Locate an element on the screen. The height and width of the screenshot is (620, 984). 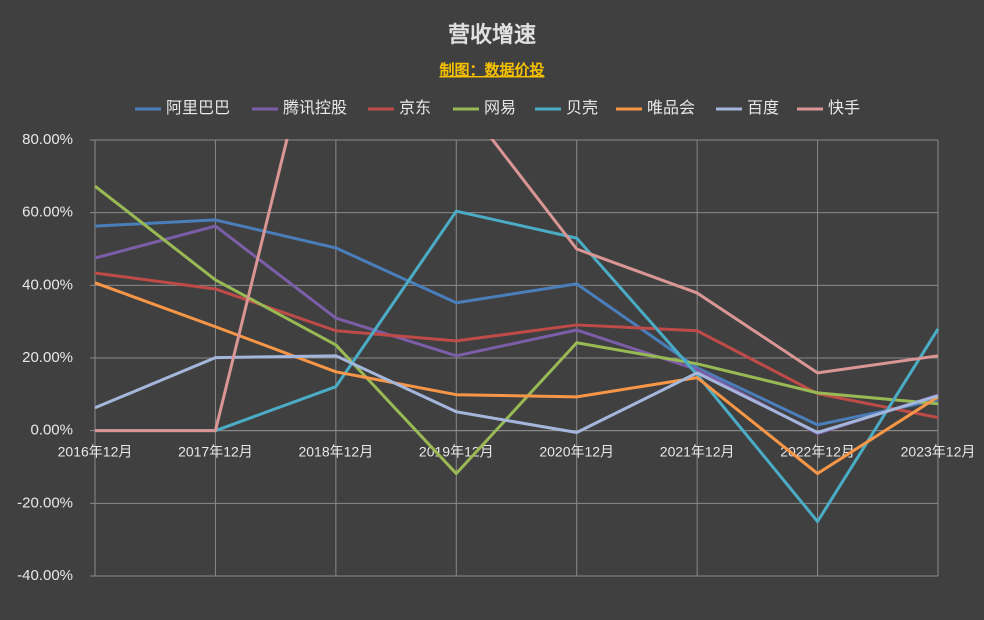
x-tick-label: 2022年12月 is located at coordinates (817, 451).